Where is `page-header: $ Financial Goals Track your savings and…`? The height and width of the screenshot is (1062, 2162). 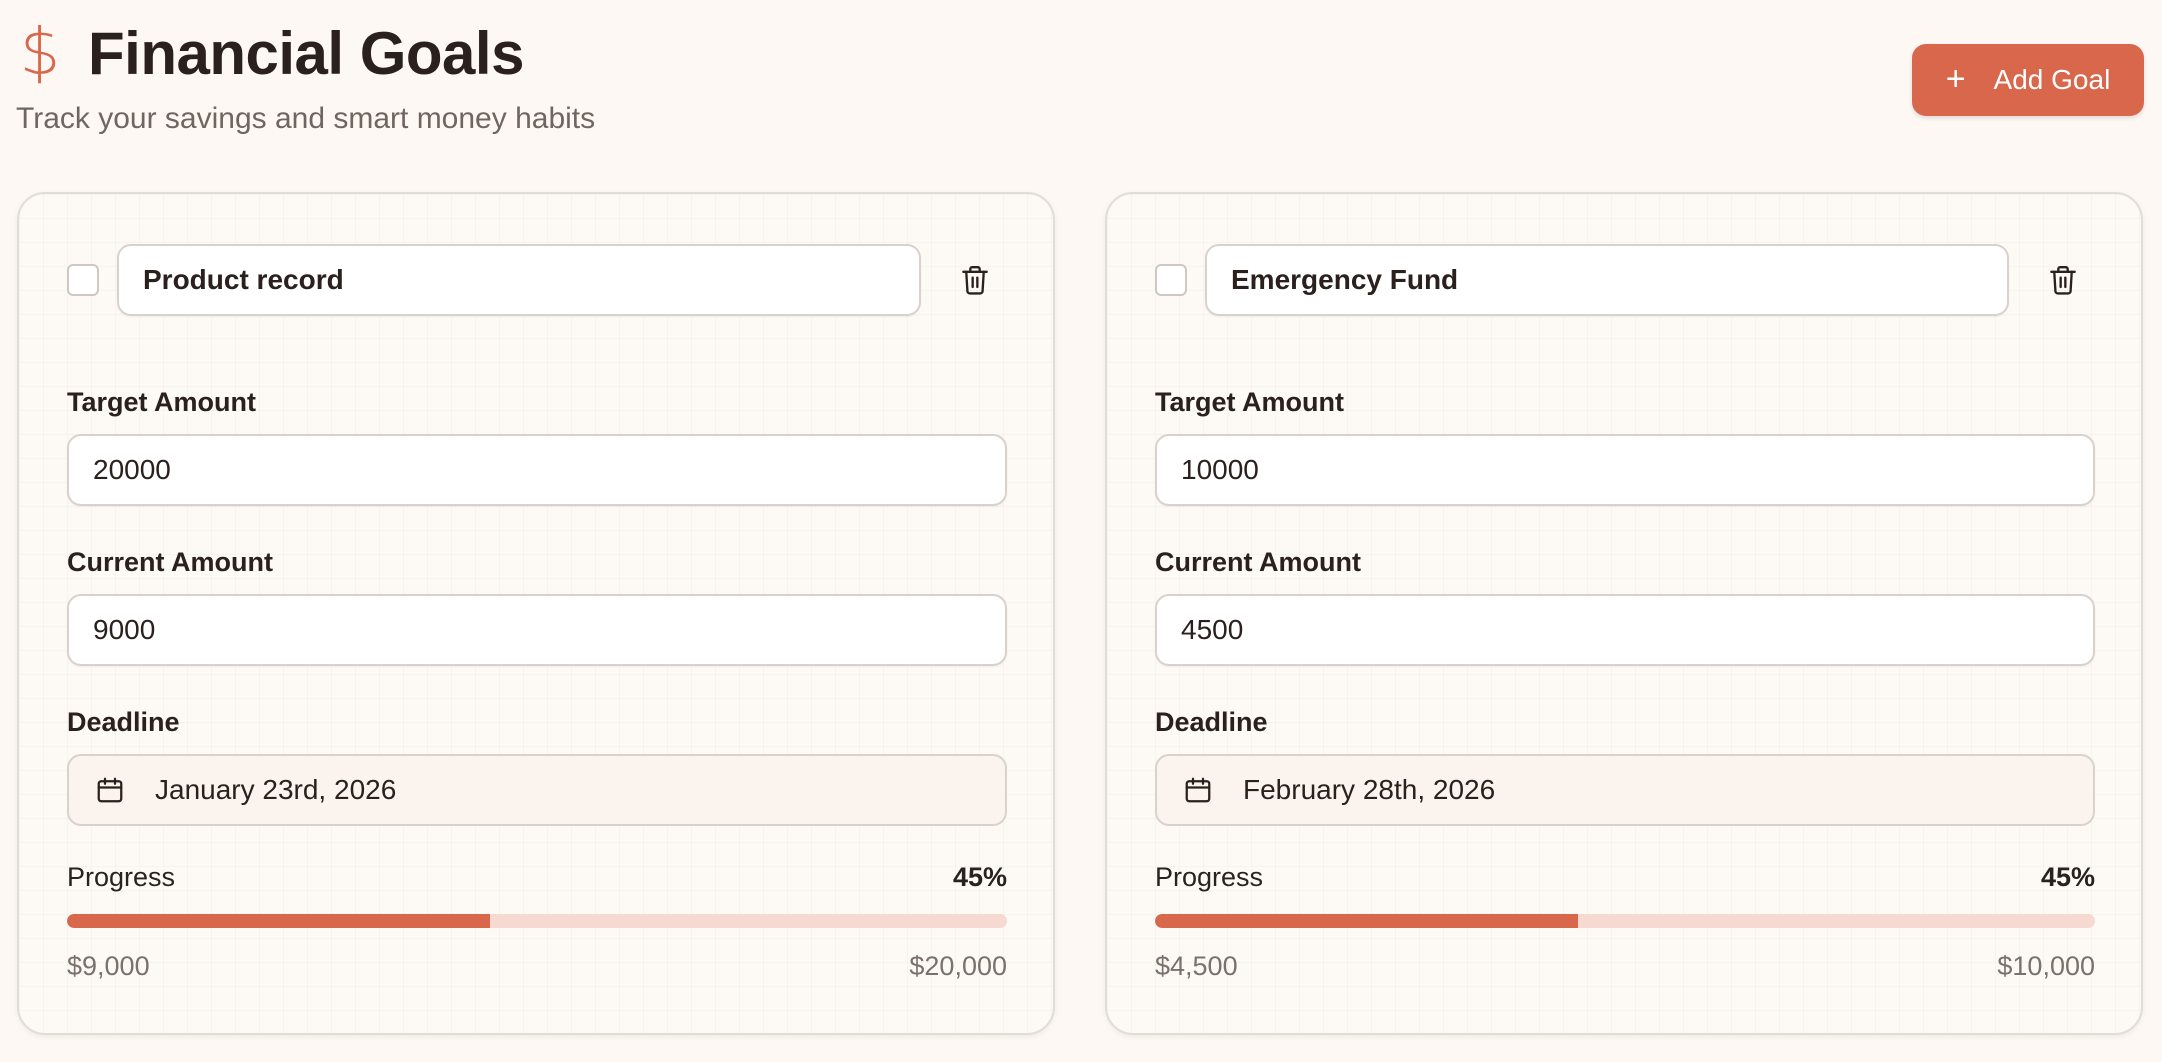
page-header: $ Financial Goals Track your savings and… is located at coordinates (1080, 82).